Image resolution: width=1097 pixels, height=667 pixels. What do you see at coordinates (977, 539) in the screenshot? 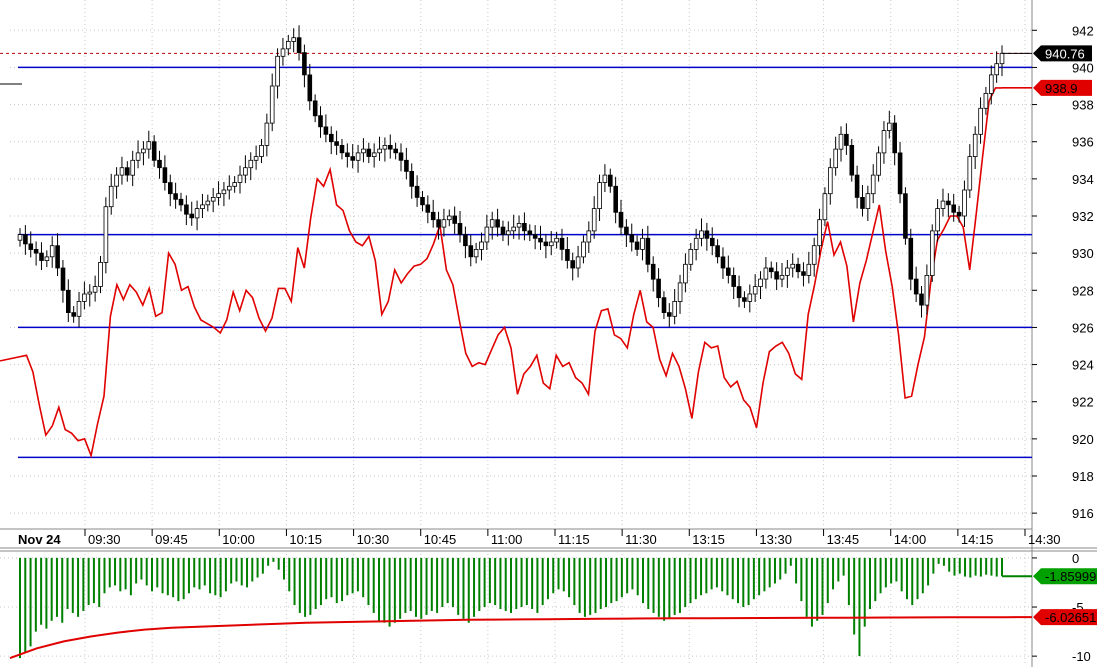
I see `time-tick-label: 14:15` at bounding box center [977, 539].